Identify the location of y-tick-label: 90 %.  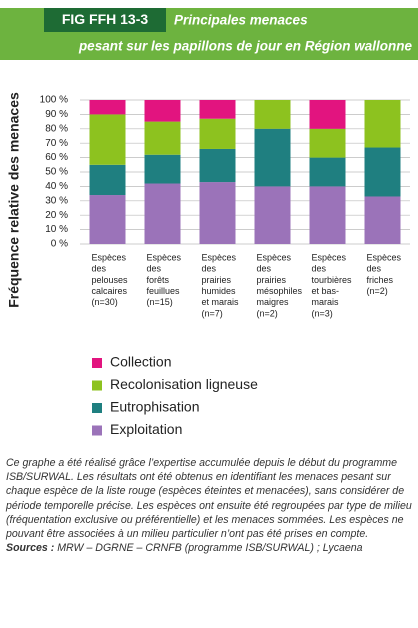
(56, 114).